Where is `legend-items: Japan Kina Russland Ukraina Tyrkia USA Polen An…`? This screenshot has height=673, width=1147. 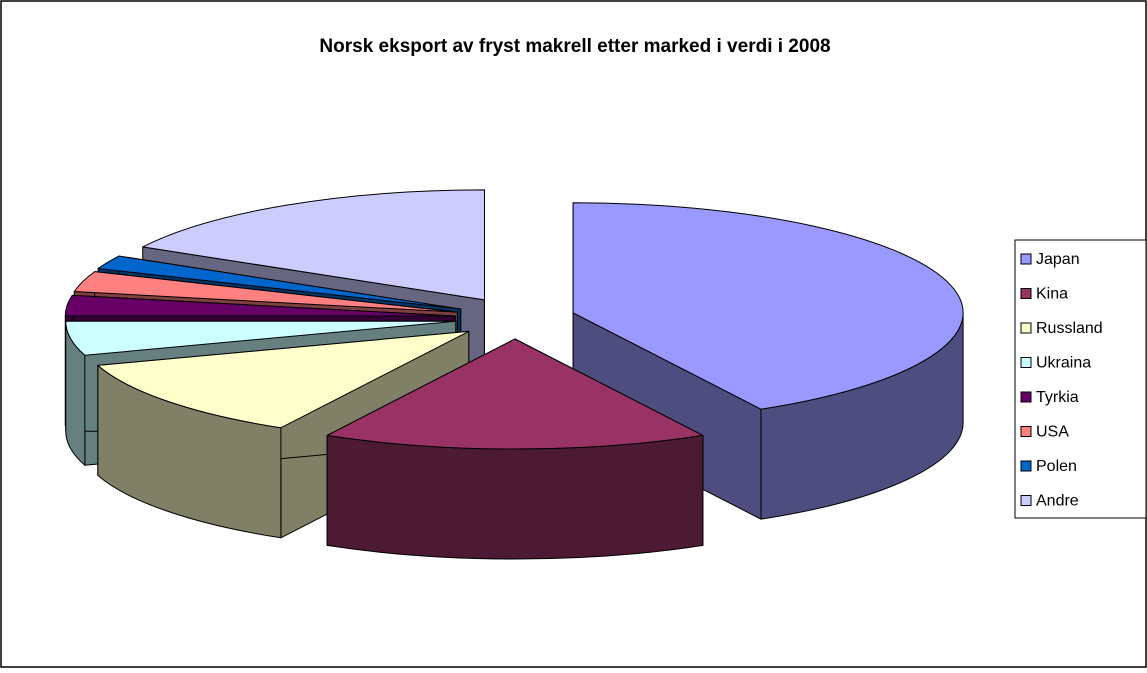
legend-items: Japan Kina Russland Ukraina Tyrkia USA Polen An… is located at coordinates (1061, 380).